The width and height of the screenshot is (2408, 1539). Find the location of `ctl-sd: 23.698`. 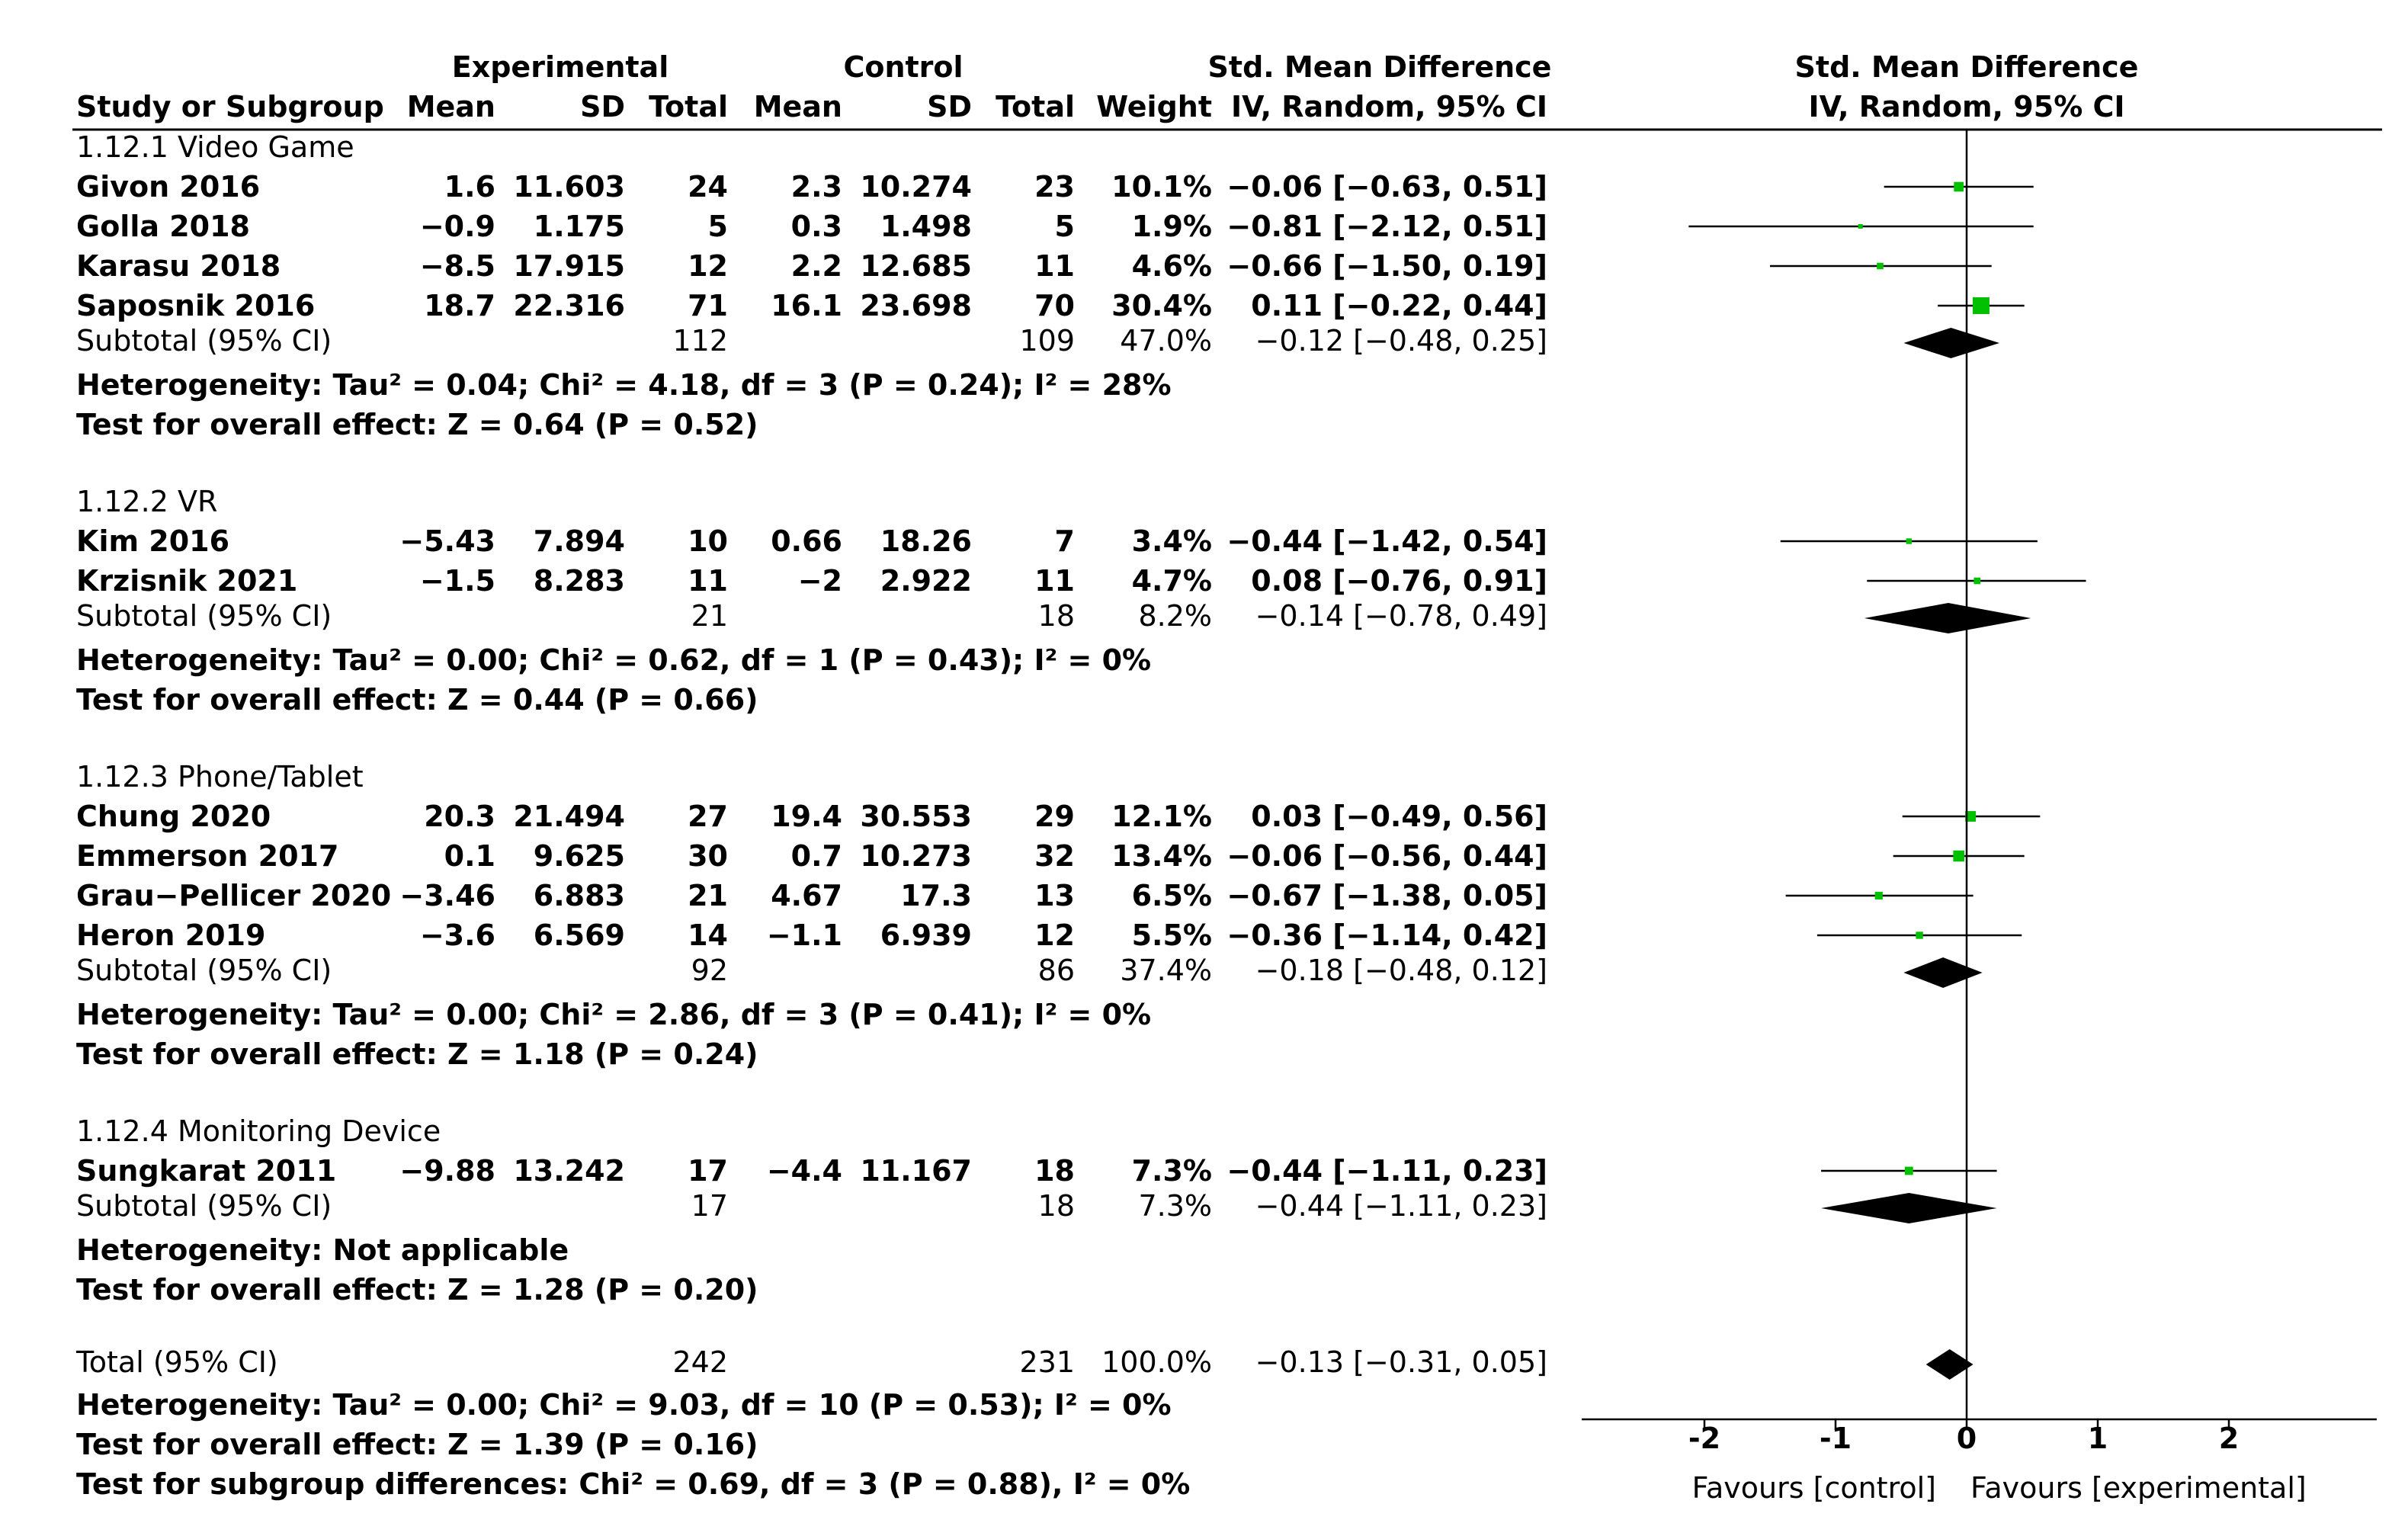

ctl-sd: 23.698 is located at coordinates (916, 305).